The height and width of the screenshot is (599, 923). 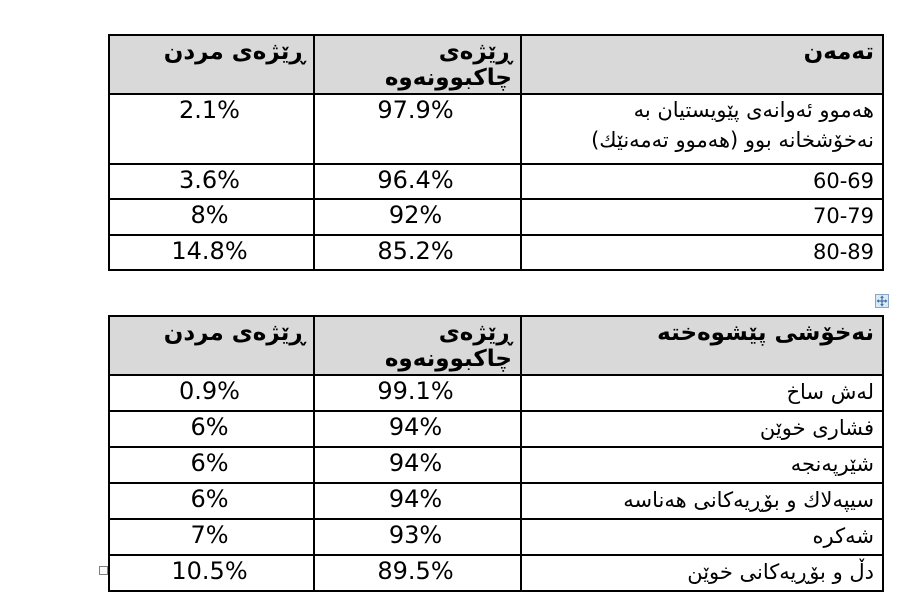 What do you see at coordinates (417, 217) in the screenshot?
I see `cell-recovery-rate: 92%` at bounding box center [417, 217].